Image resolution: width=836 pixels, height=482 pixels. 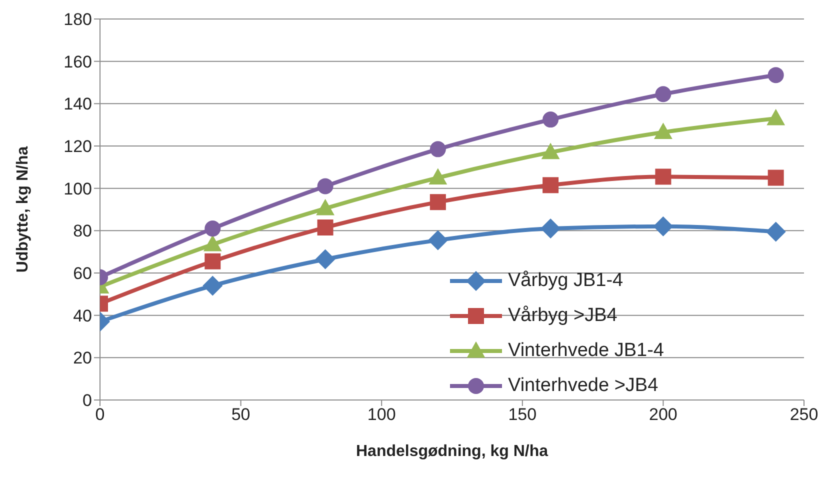 What do you see at coordinates (566, 281) in the screenshot?
I see `legend-label: Vårbyg JB1-4` at bounding box center [566, 281].